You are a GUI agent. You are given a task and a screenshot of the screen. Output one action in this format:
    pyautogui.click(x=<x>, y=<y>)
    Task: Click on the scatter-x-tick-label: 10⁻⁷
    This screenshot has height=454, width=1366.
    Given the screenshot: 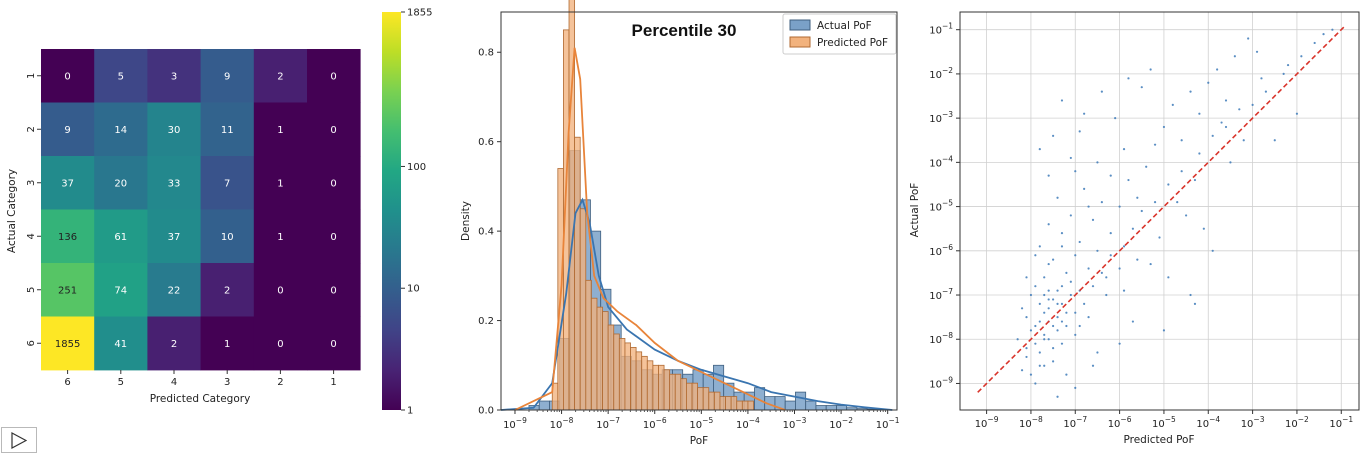 What is the action you would take?
    pyautogui.click(x=1075, y=422)
    